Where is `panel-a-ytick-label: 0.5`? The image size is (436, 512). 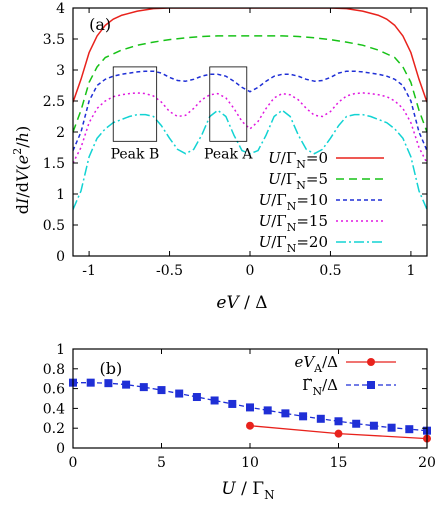
panel-a-ytick-label: 0.5 is located at coordinates (54, 226).